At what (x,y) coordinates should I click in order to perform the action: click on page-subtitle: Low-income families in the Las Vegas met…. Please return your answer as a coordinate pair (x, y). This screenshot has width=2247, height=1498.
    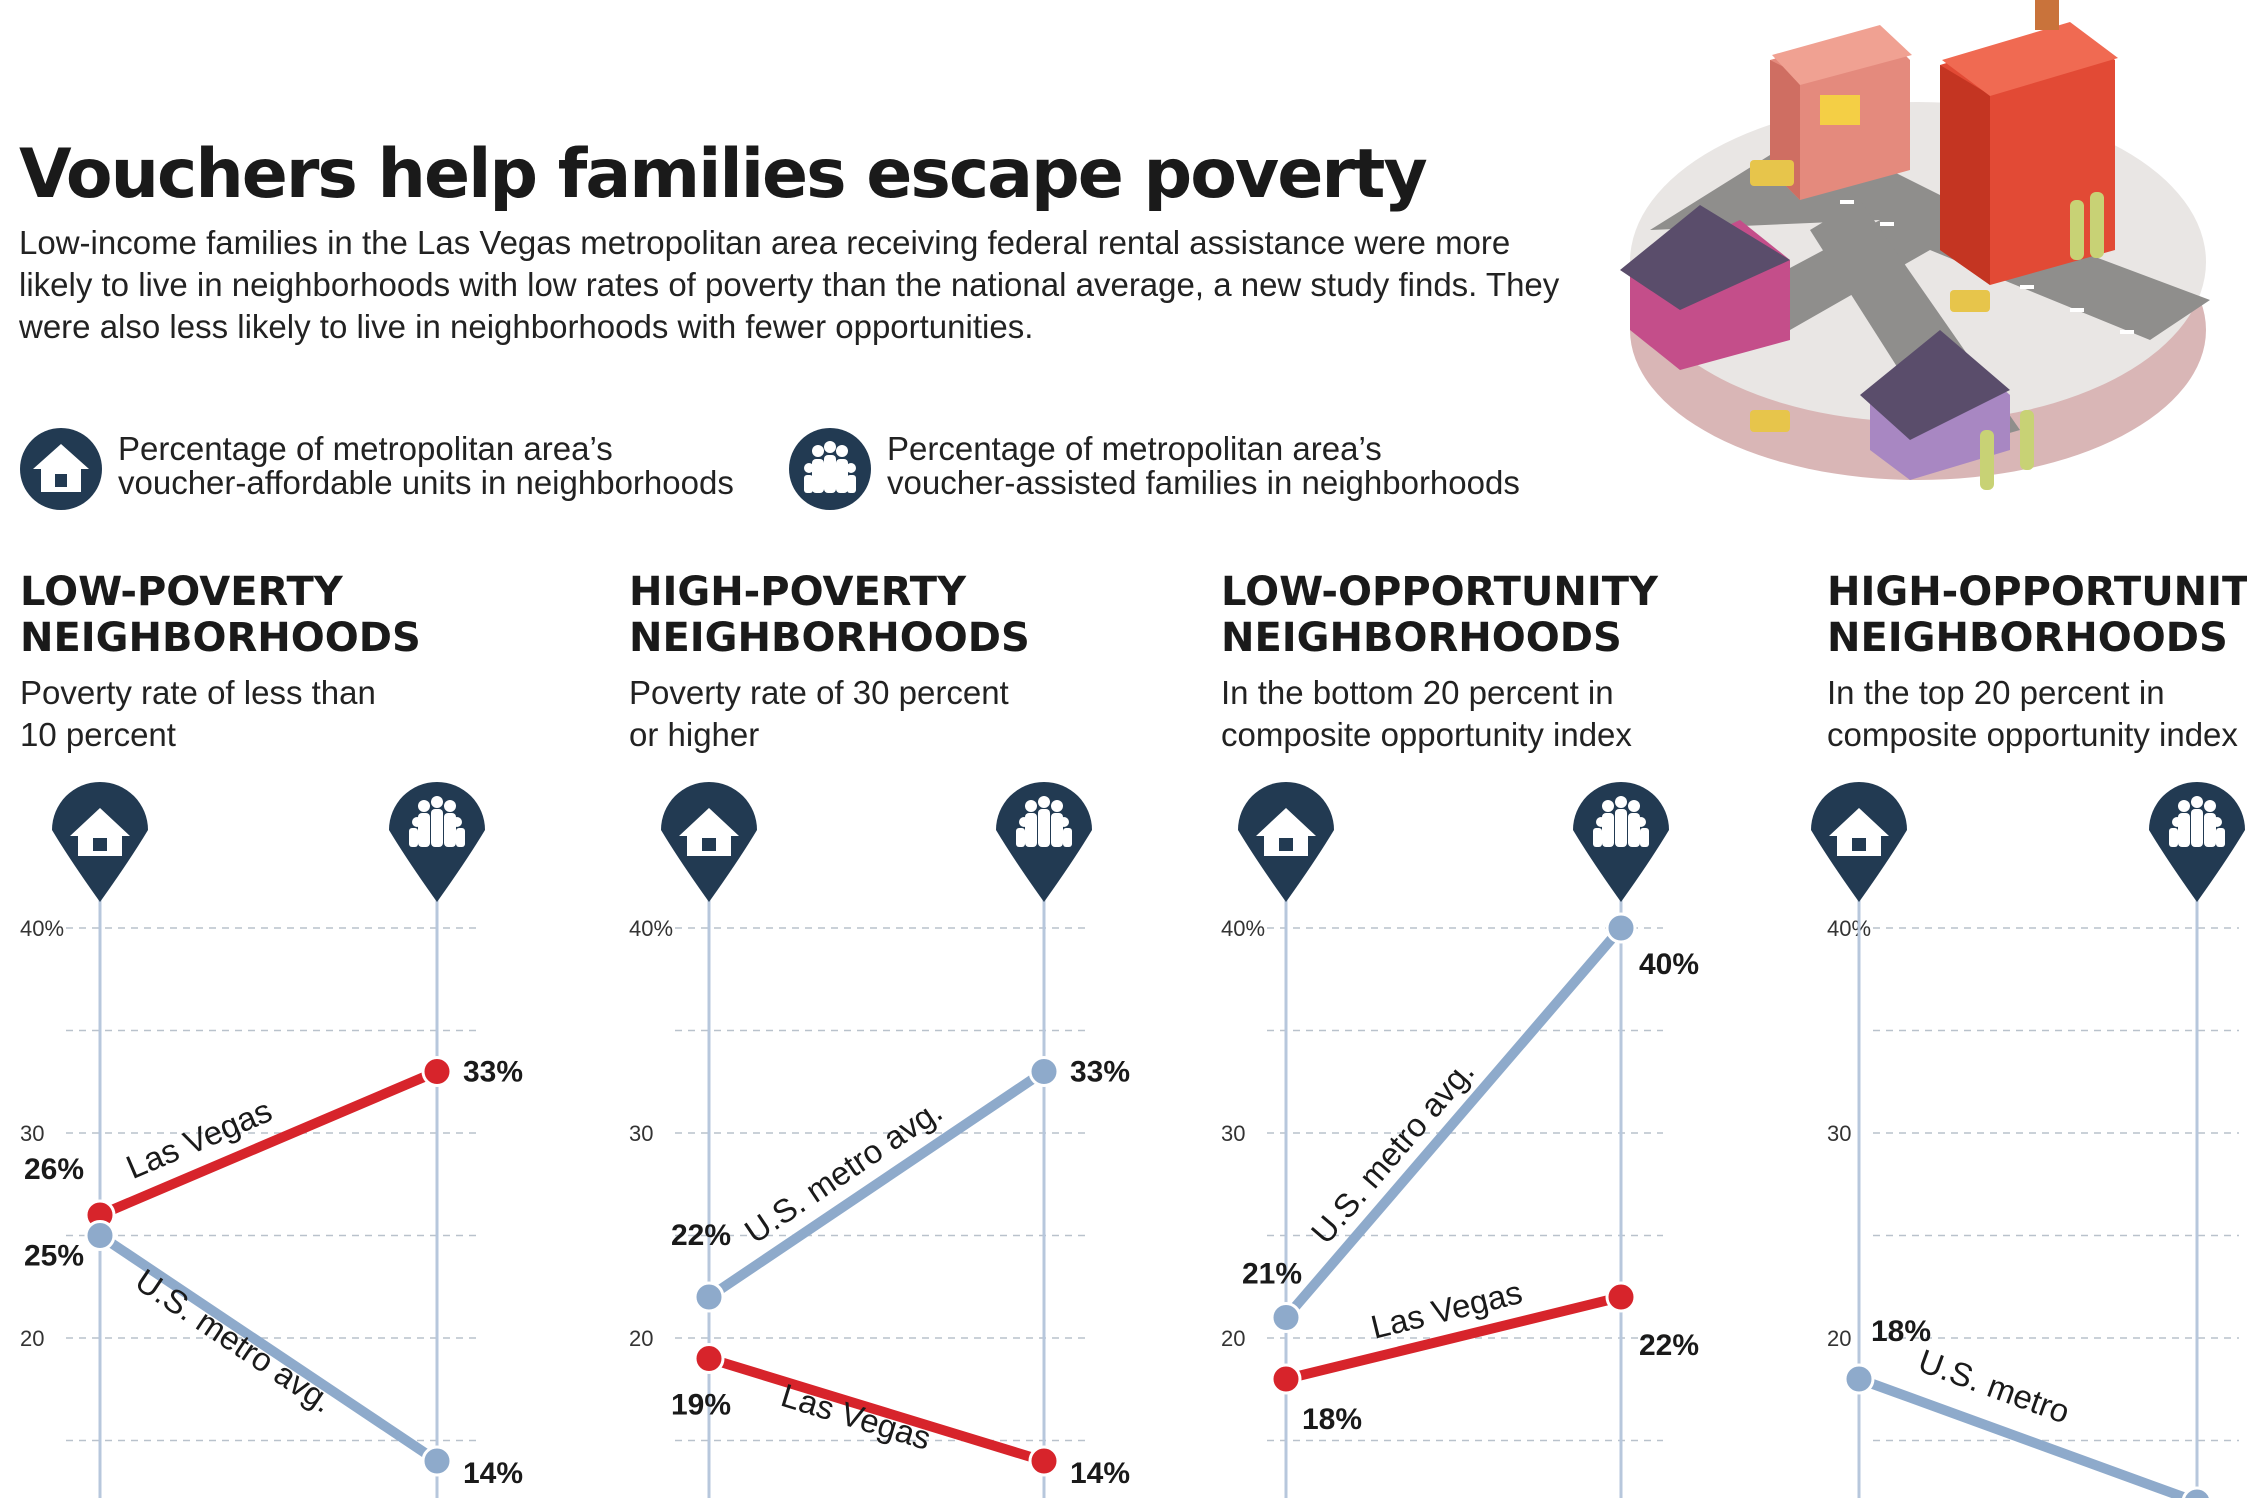
    Looking at the image, I should click on (789, 284).